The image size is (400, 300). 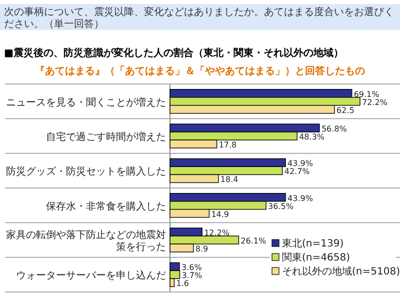 I want to click on data-label: 72.2%, so click(x=375, y=102).